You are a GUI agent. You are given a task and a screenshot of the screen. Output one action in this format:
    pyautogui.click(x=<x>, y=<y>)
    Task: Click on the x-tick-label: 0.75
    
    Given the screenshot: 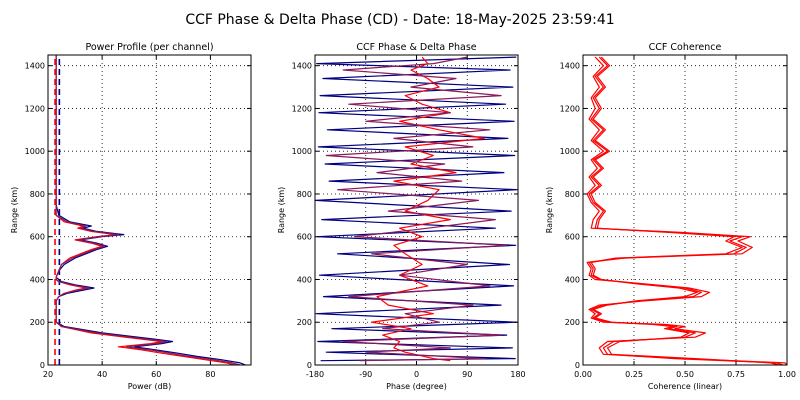 What is the action you would take?
    pyautogui.click(x=736, y=374)
    